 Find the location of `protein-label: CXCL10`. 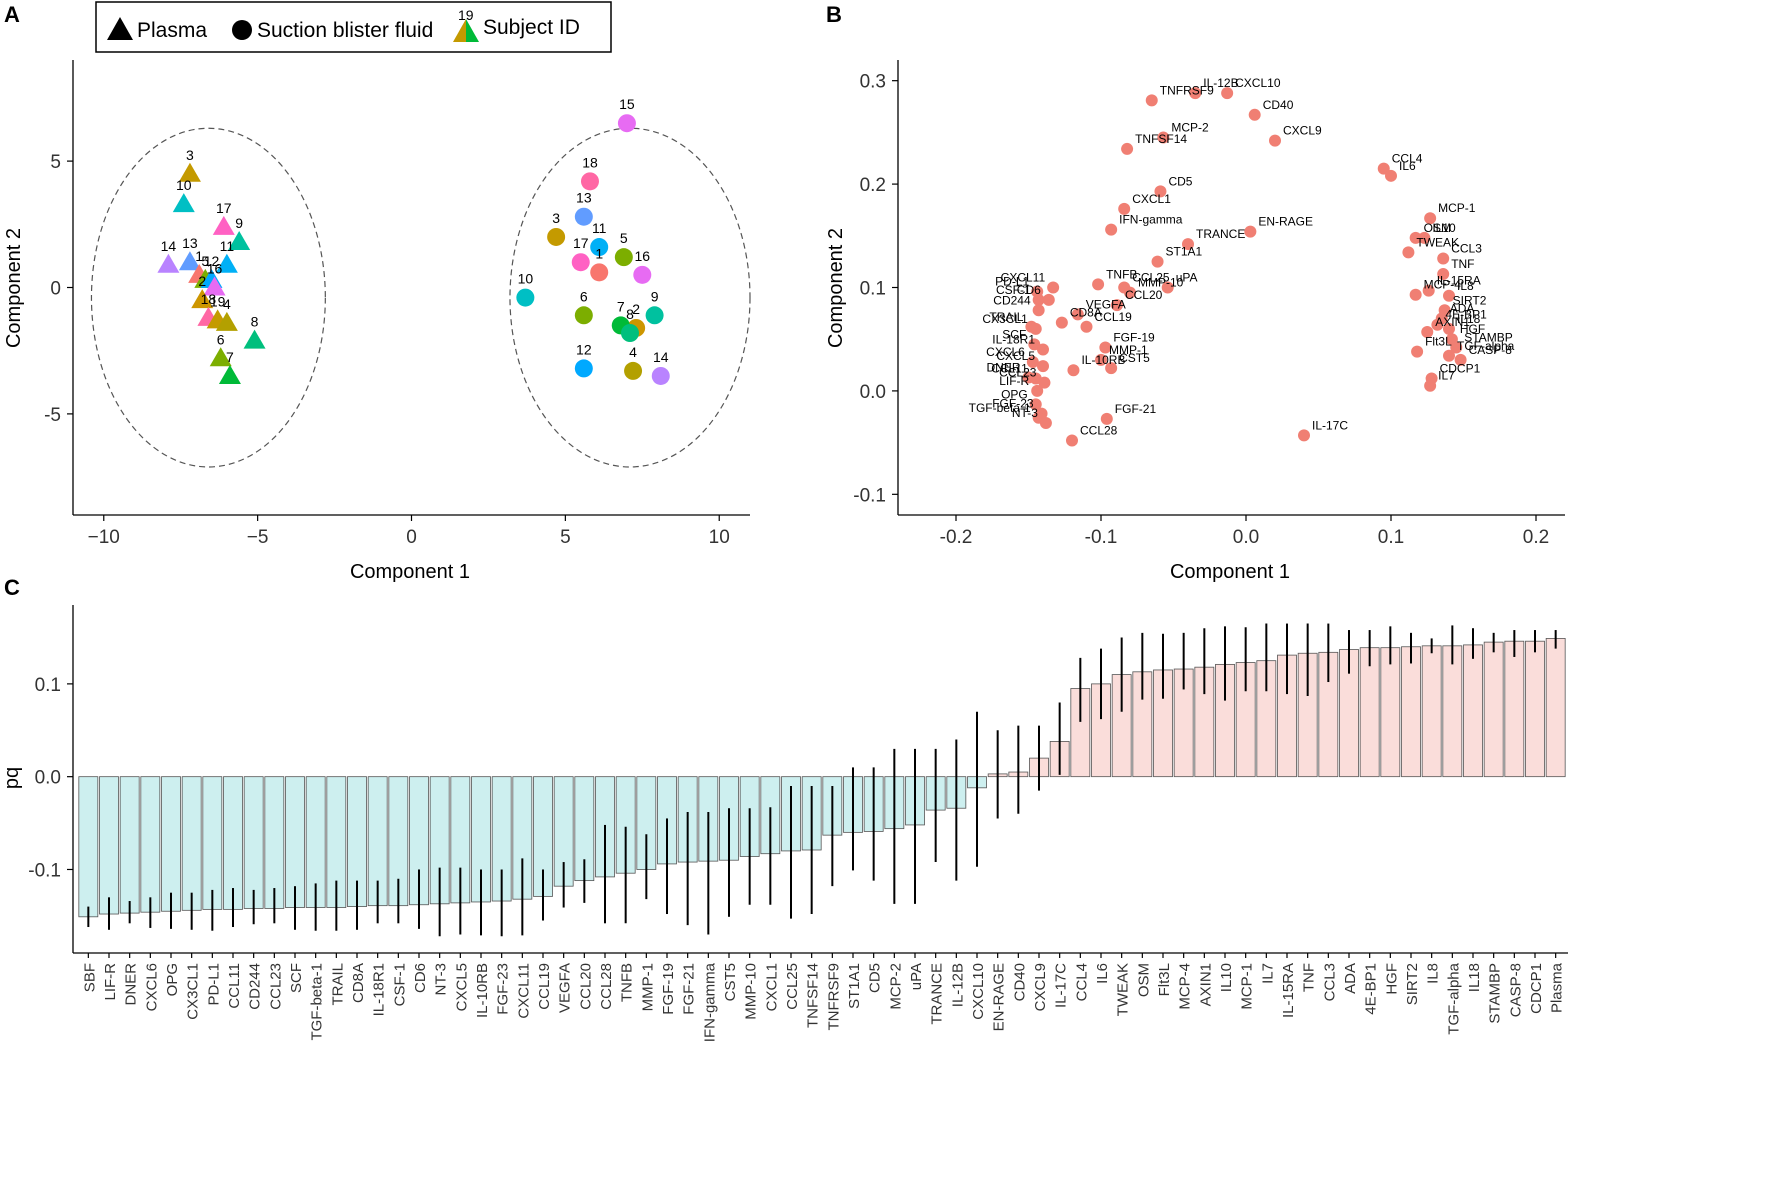

protein-label: CXCL10 is located at coordinates (1258, 83).